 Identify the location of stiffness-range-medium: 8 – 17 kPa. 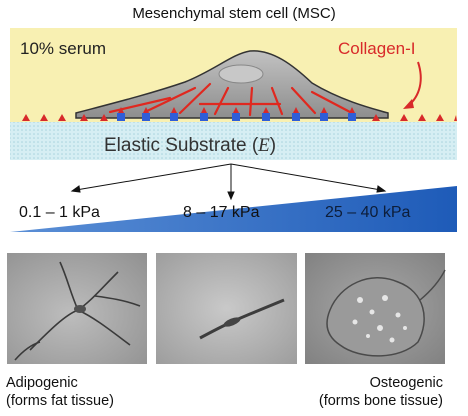
(221, 212).